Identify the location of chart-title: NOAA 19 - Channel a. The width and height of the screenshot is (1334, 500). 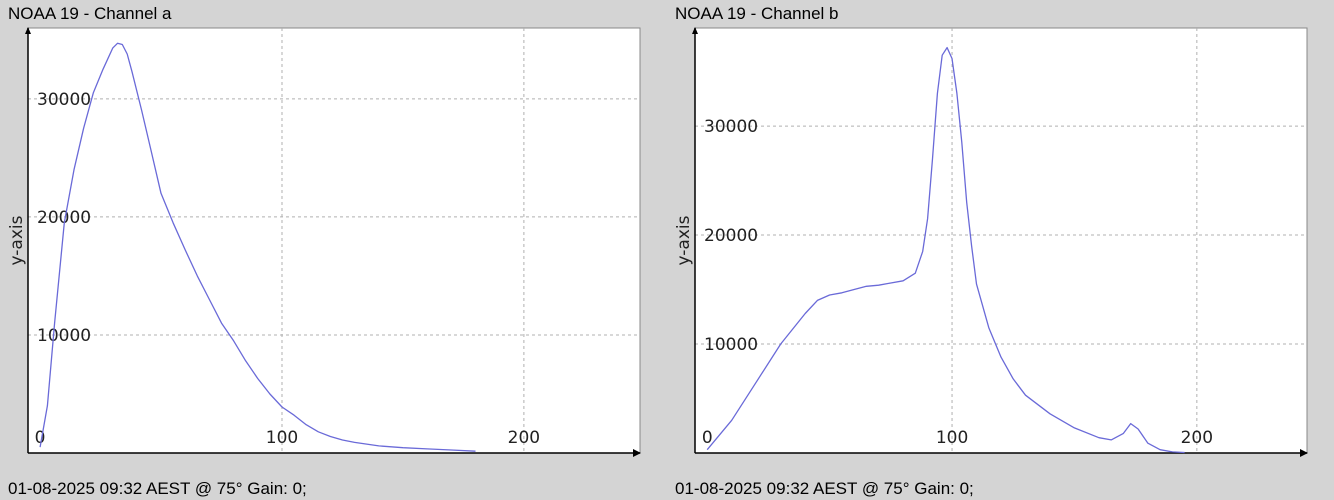
(90, 13).